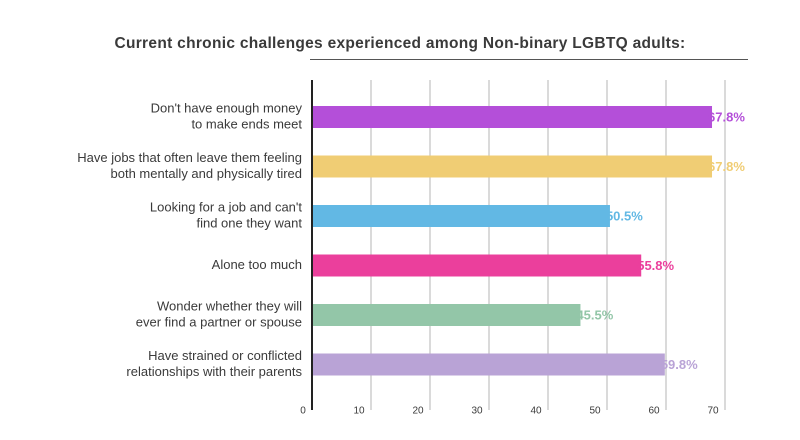 This screenshot has width=800, height=440. Describe the element at coordinates (227, 107) in the screenshot. I see `category-label-line: Don't have enough money` at that location.